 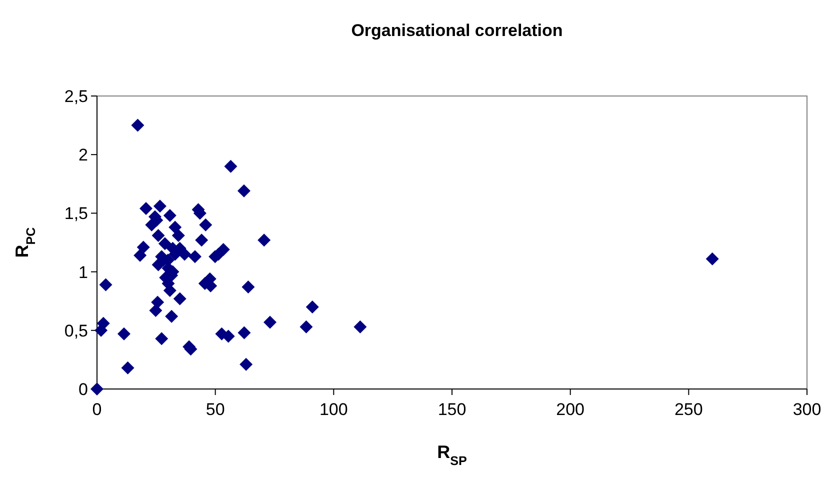 I want to click on y-tick-label: 0, so click(x=83, y=389).